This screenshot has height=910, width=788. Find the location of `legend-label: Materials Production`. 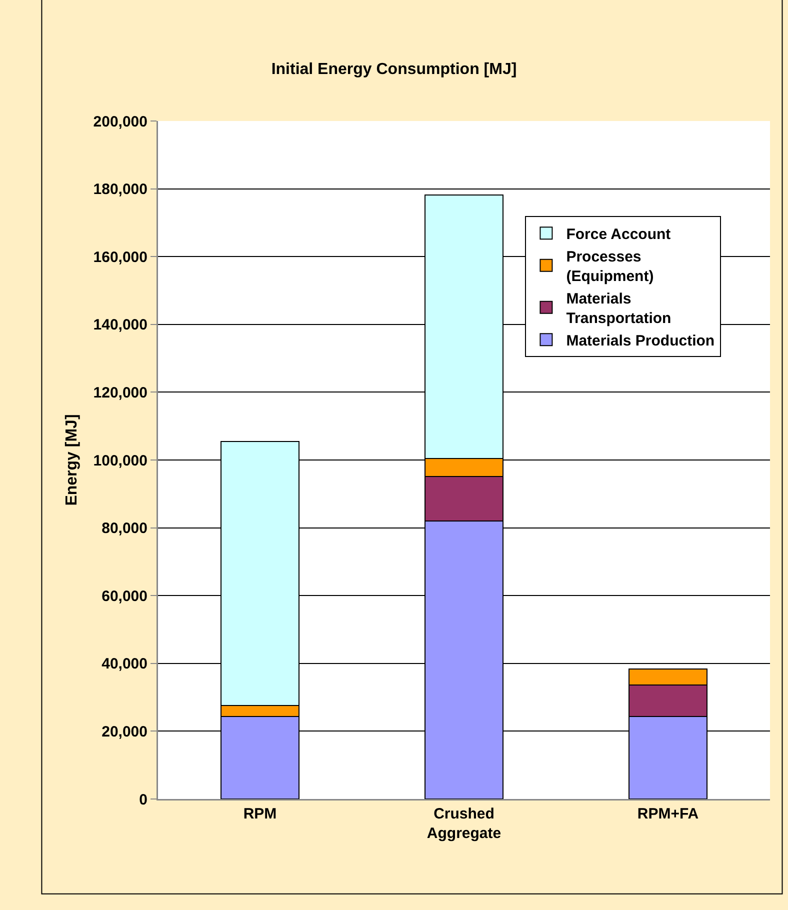

legend-label: Materials Production is located at coordinates (640, 341).